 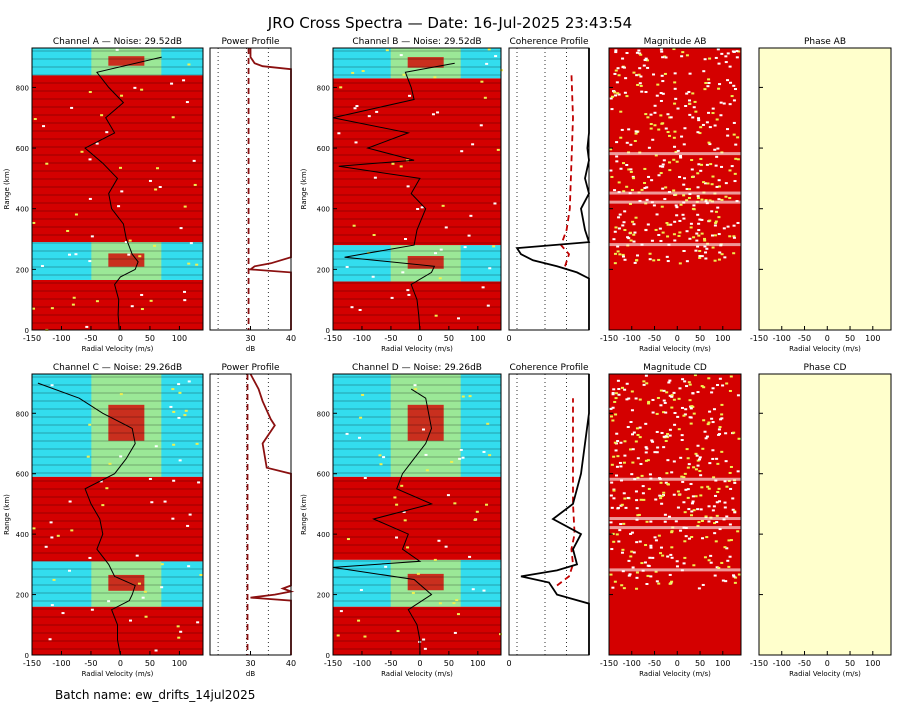 I want to click on y-tick-label: 200, so click(x=323, y=596).